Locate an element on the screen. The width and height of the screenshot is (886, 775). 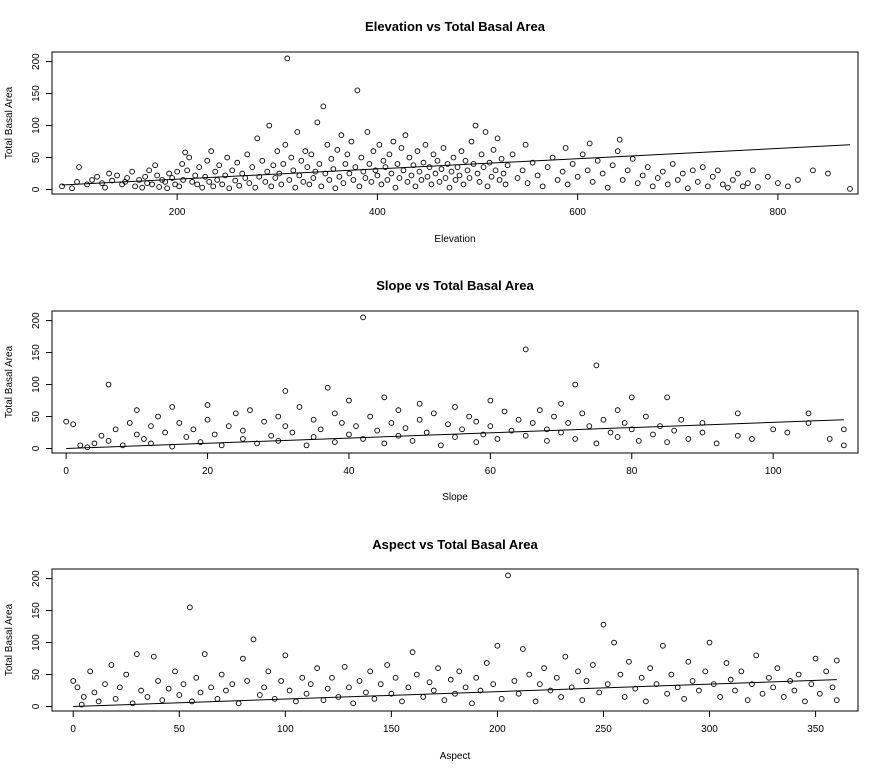
y-tick-label: 100 is located at coordinates (36, 384).